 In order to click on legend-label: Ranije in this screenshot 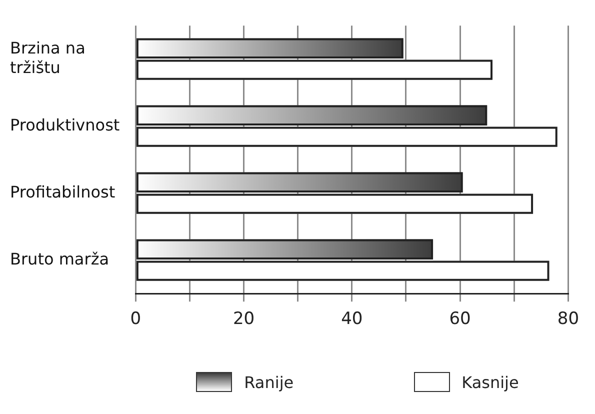, I will do `click(269, 382)`.